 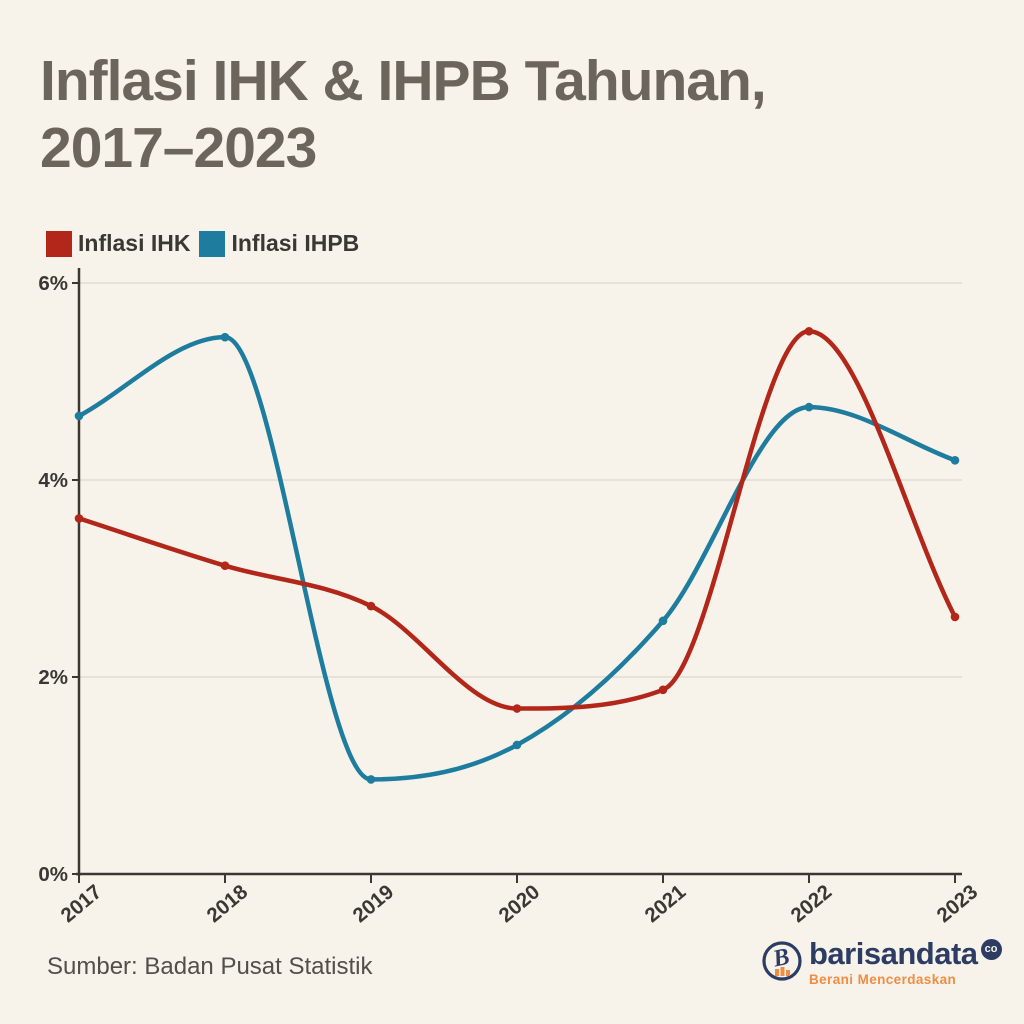 What do you see at coordinates (893, 953) in the screenshot?
I see `logo-name-text: barisandata` at bounding box center [893, 953].